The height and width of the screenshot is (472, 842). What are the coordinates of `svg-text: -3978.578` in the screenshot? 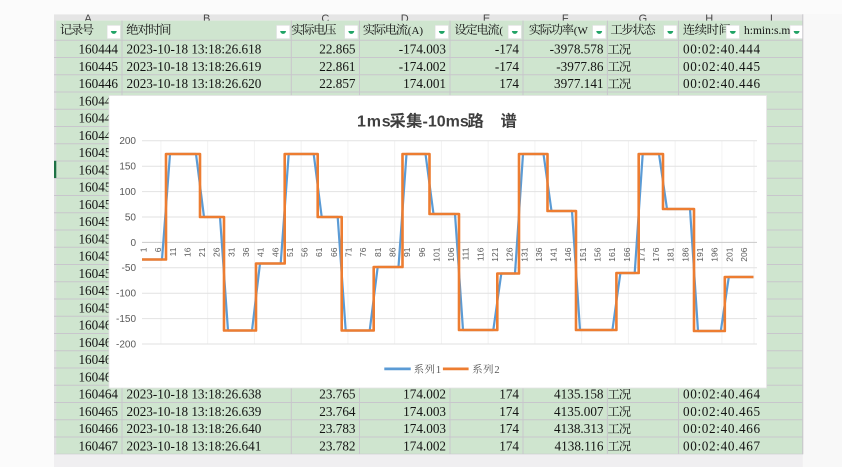 It's located at (577, 49).